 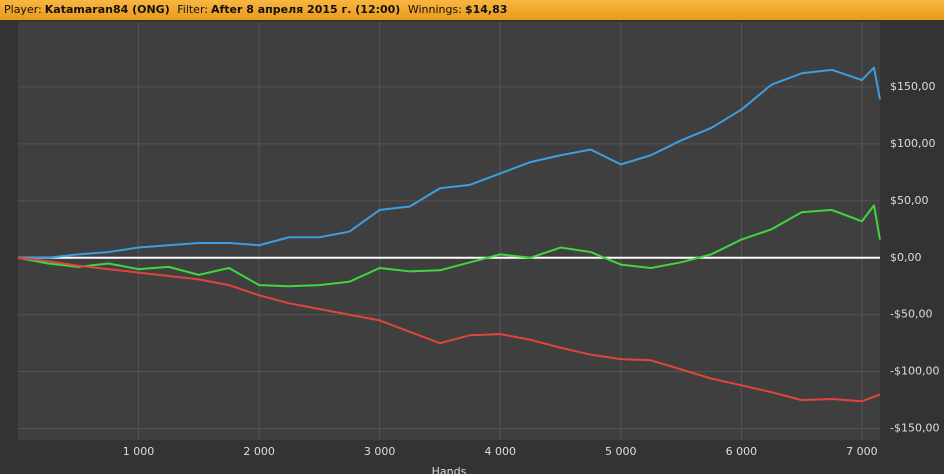 I want to click on y-tick-label: -$50,00, so click(x=911, y=314).